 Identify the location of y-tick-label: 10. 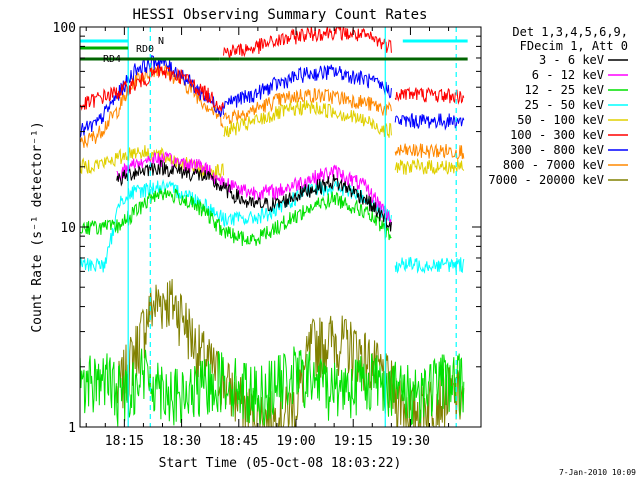
(68, 228).